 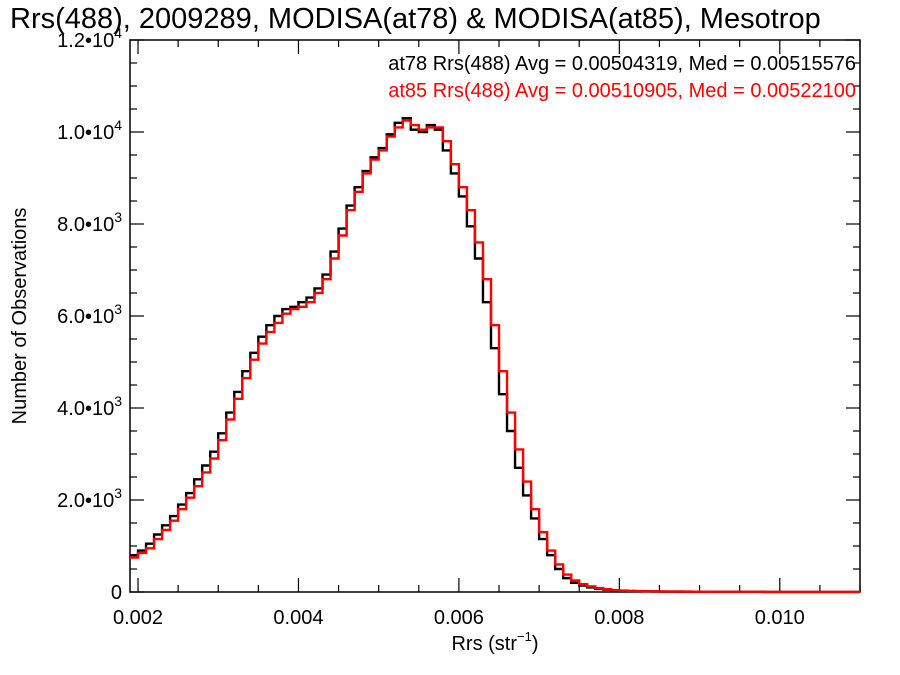 I want to click on x-tick-labels: 0.002 0.004 0.006 0.008 0.010, so click(x=459, y=618).